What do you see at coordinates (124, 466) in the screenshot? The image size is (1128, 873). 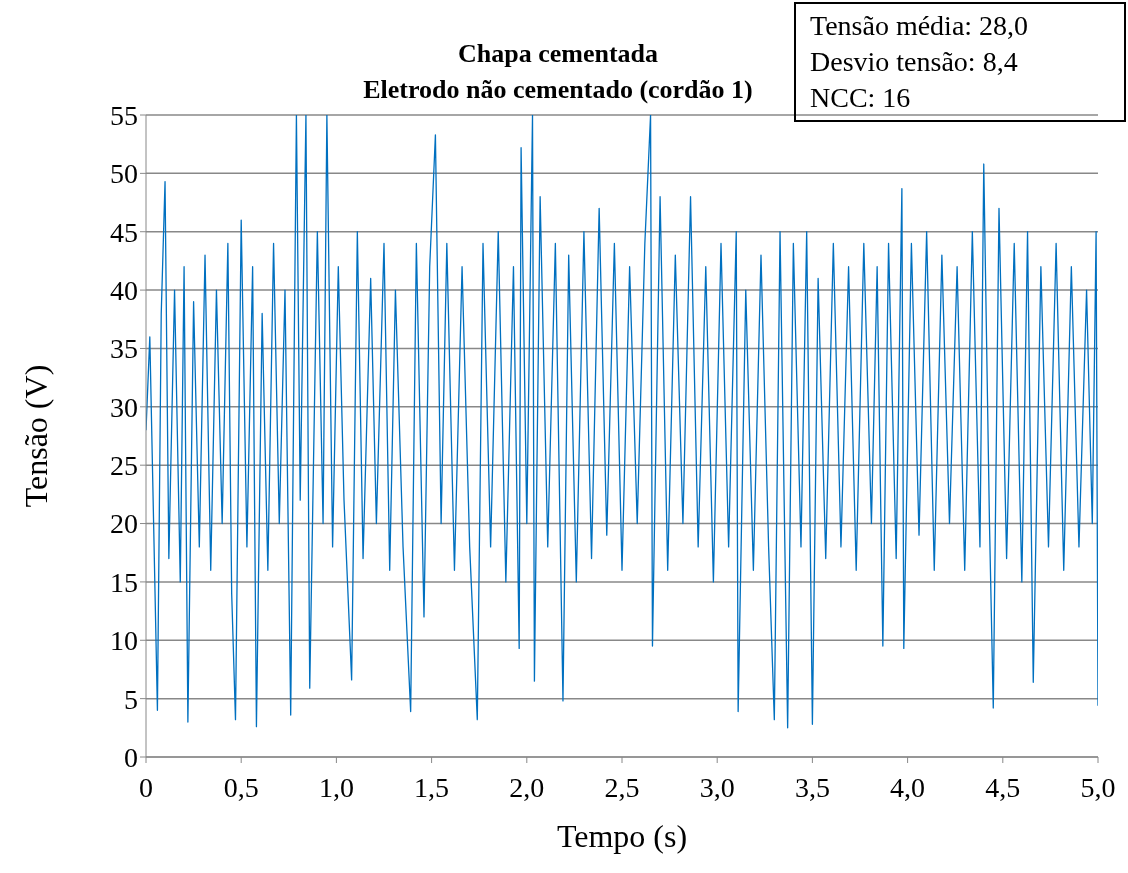 I see `y-tick-label: 25` at bounding box center [124, 466].